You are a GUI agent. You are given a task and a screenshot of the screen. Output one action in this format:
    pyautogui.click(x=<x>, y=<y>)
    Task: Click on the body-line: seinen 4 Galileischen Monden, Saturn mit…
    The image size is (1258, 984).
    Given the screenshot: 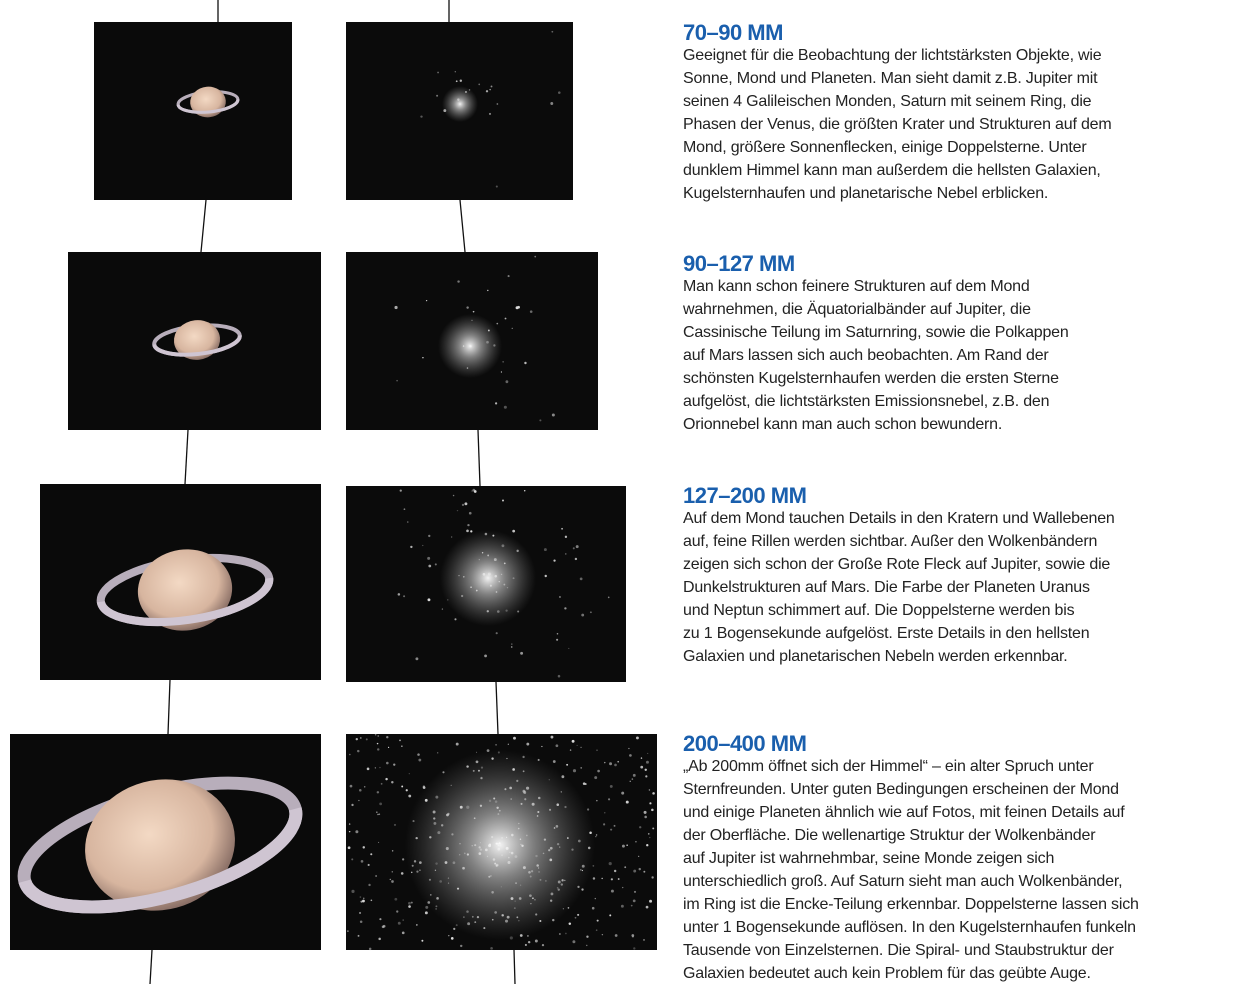 What is the action you would take?
    pyautogui.click(x=887, y=101)
    